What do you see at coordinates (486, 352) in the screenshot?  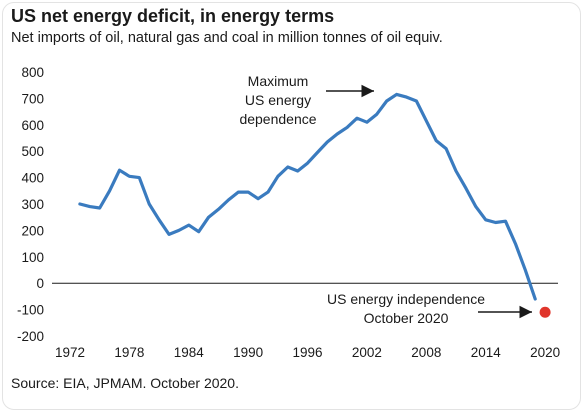 I see `x-tick-label: 2014` at bounding box center [486, 352].